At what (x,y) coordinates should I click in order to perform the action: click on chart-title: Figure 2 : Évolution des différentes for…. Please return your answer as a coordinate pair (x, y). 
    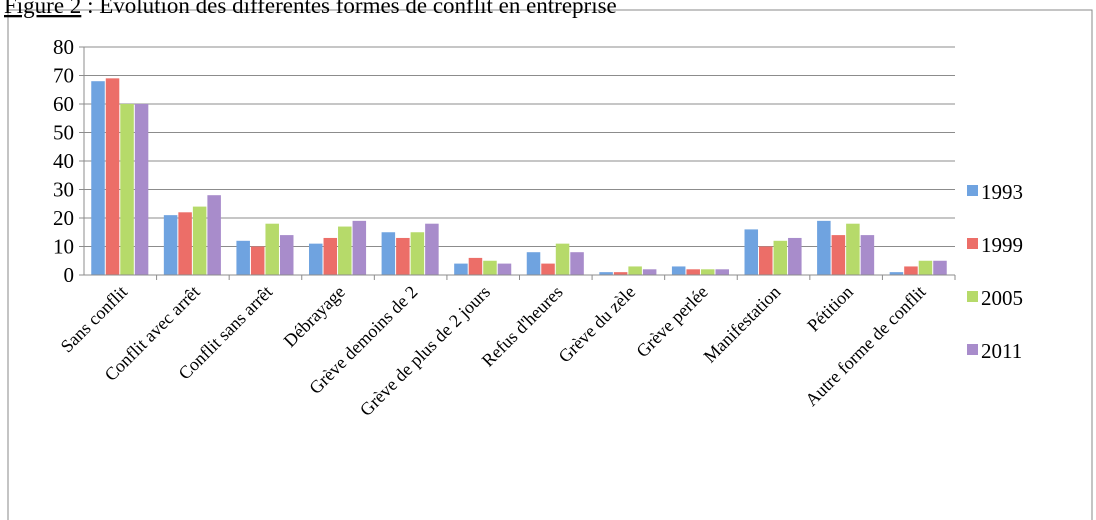
    Looking at the image, I should click on (310, 9).